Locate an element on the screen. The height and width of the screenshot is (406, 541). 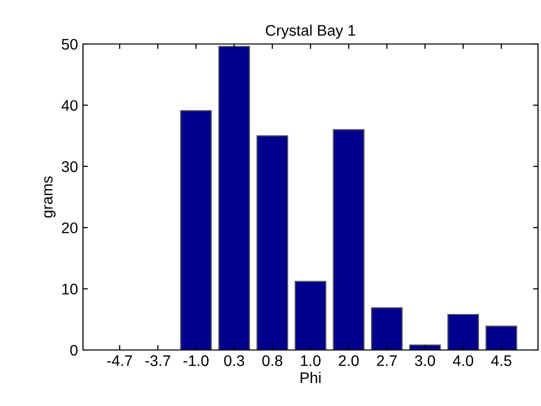
x-tick-label: 2.0 is located at coordinates (348, 360).